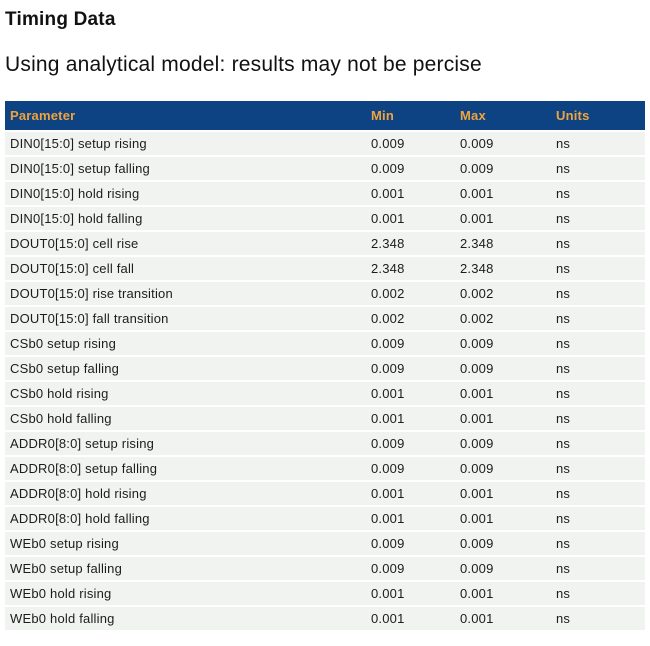 The width and height of the screenshot is (650, 646). I want to click on table-row: DOUT0[15:0] cell rise 2.348 2.348 ns, so click(325, 244).